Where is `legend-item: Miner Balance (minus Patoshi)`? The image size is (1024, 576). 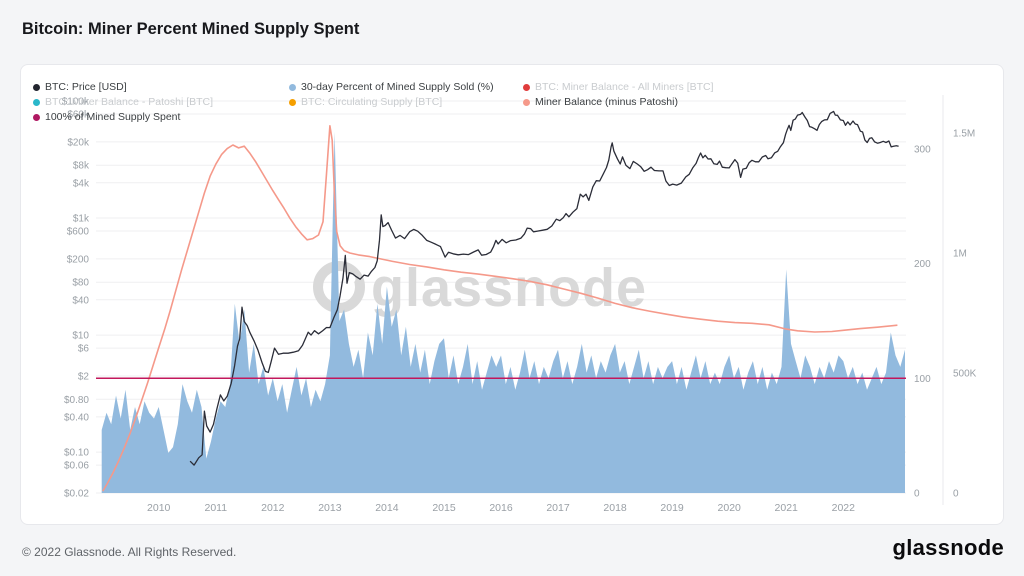
legend-item: Miner Balance (minus Patoshi) is located at coordinates (600, 102).